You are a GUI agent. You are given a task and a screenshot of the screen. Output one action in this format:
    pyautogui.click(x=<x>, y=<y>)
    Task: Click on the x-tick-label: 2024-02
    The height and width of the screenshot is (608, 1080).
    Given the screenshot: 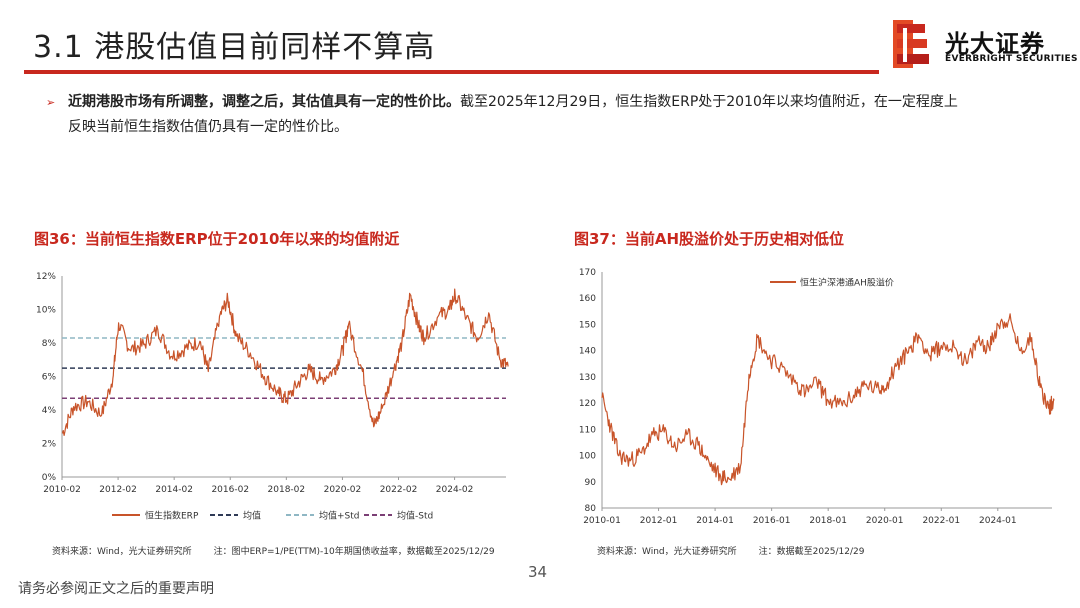 What is the action you would take?
    pyautogui.click(x=455, y=490)
    